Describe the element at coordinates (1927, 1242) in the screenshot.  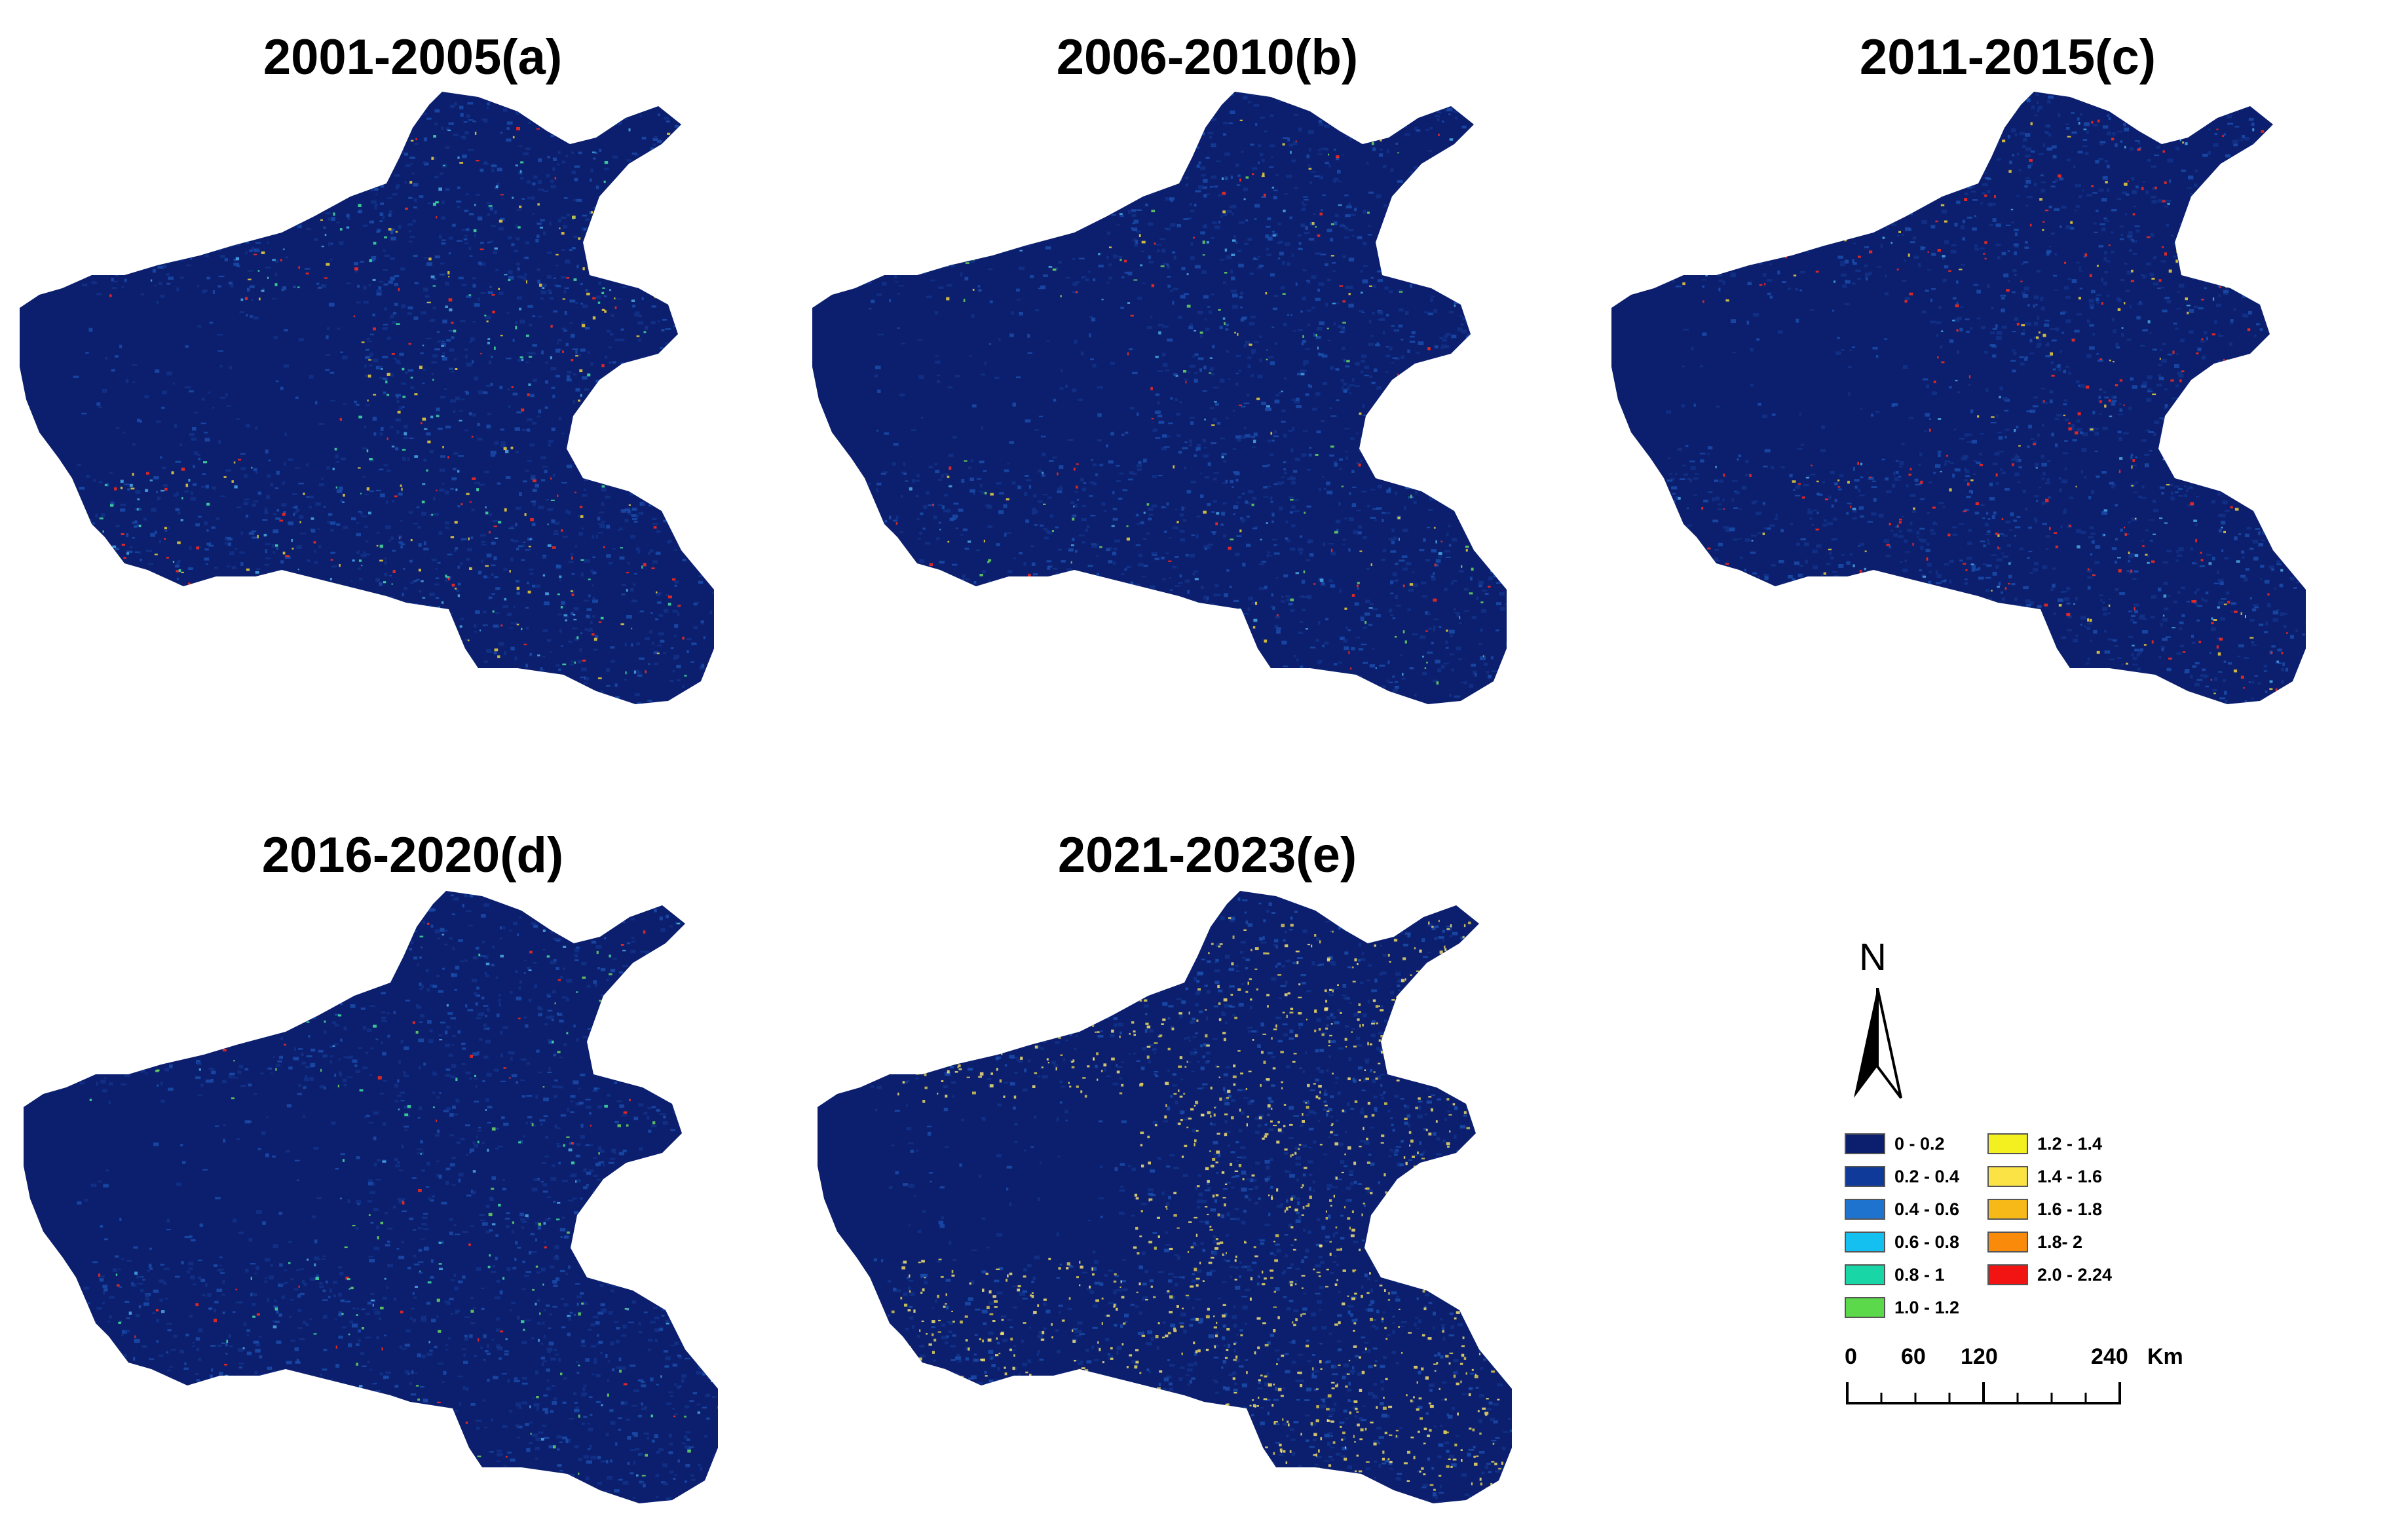
I see `legend-label: 0.6 - 0.8` at that location.